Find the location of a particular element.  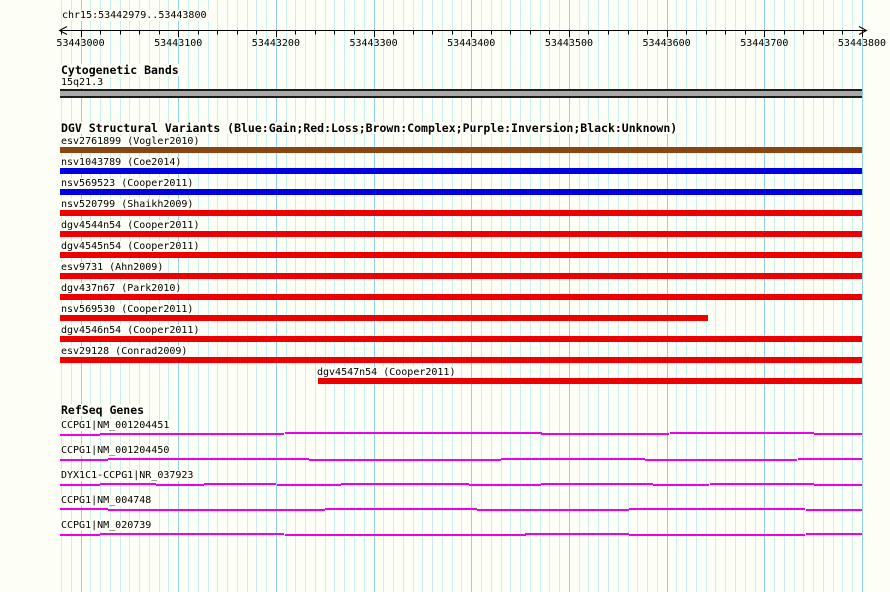

variant-row-label: dgv4545n54 (Cooper2011) is located at coordinates (131, 246).